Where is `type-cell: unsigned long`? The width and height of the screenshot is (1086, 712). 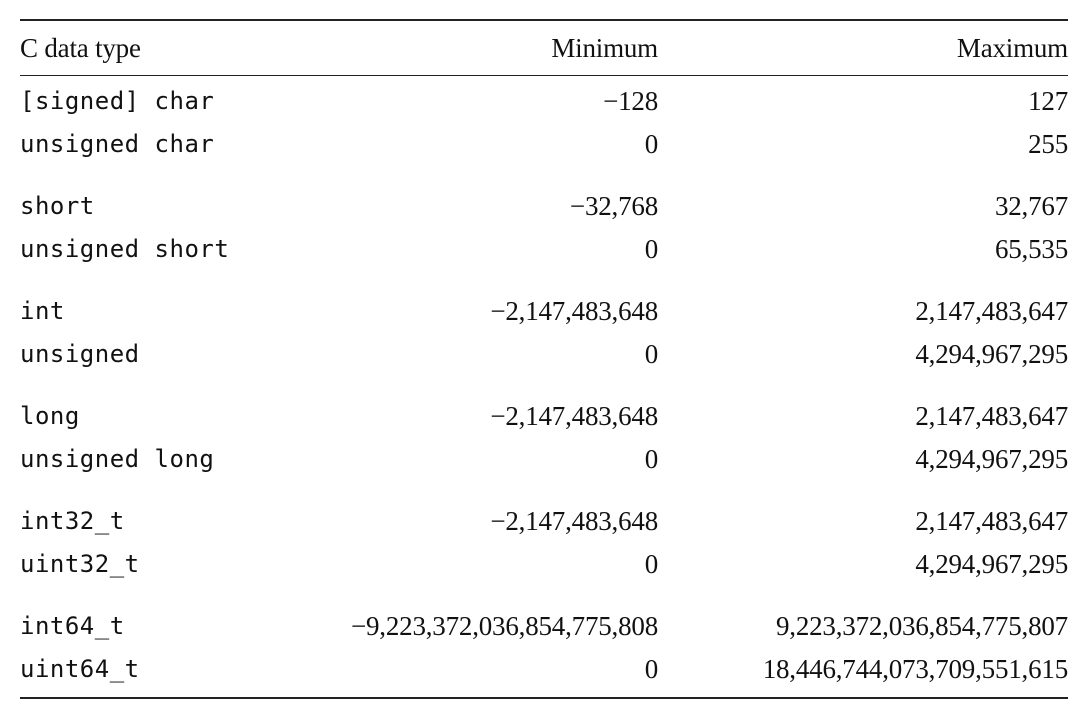
type-cell: unsigned long is located at coordinates (117, 459).